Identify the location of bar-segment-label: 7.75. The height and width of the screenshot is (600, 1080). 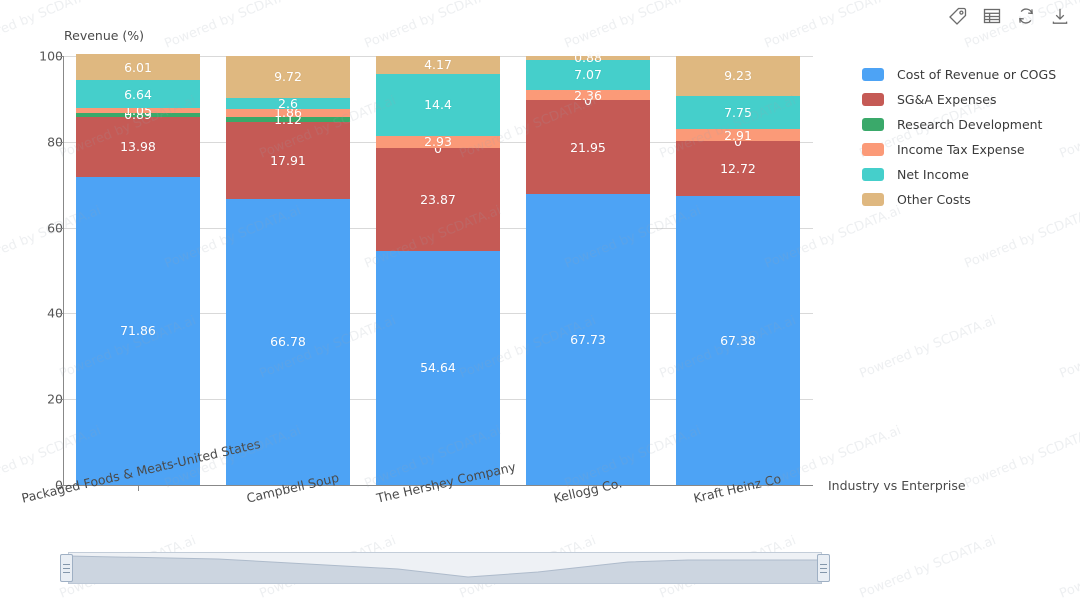
(738, 112).